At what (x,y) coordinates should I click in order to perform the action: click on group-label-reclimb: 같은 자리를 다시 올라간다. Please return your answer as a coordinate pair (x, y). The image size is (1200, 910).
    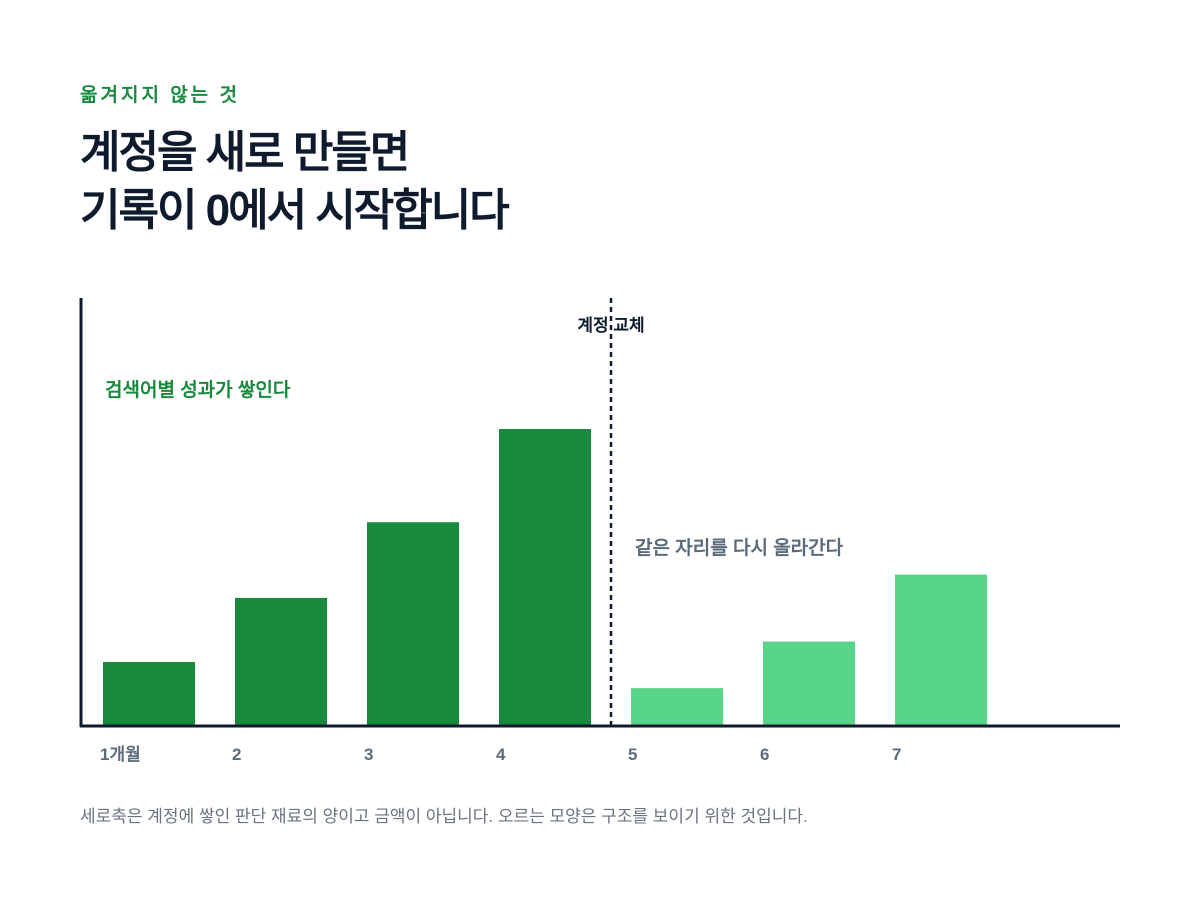
    Looking at the image, I should click on (739, 548).